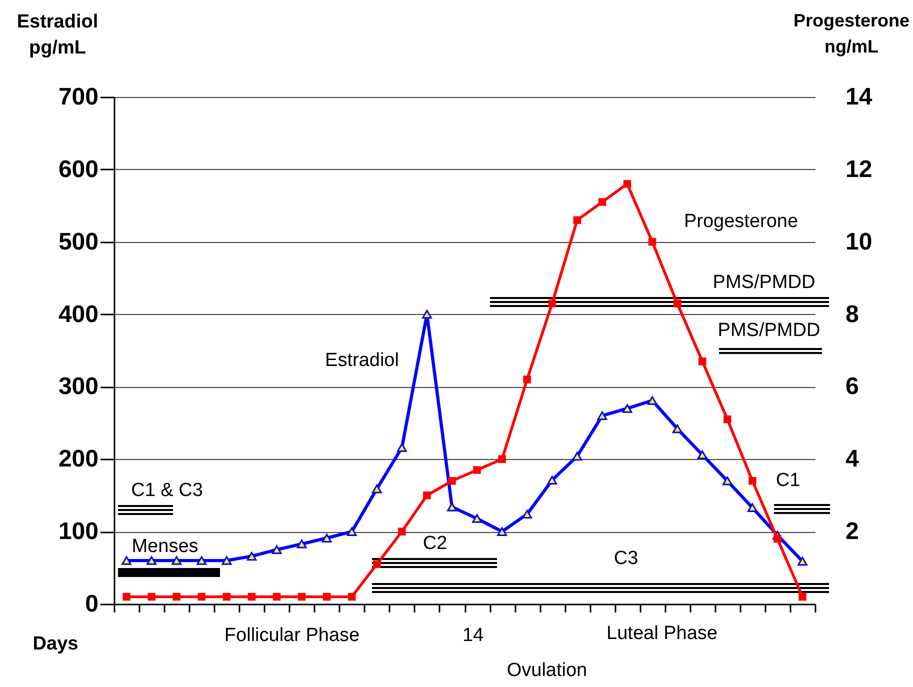 This screenshot has width=913, height=687. I want to click on text: Luteal Phase, so click(662, 633).